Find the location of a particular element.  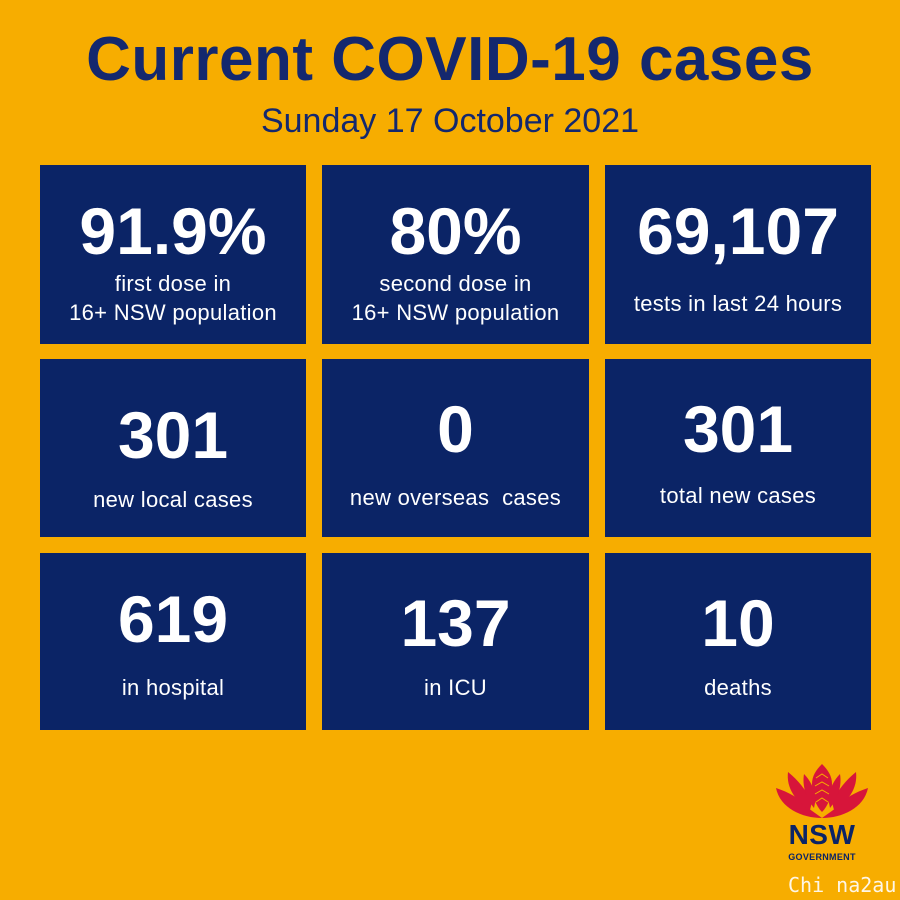

nsw-government-logo: NSW GOVERNMENT is located at coordinates (822, 814).